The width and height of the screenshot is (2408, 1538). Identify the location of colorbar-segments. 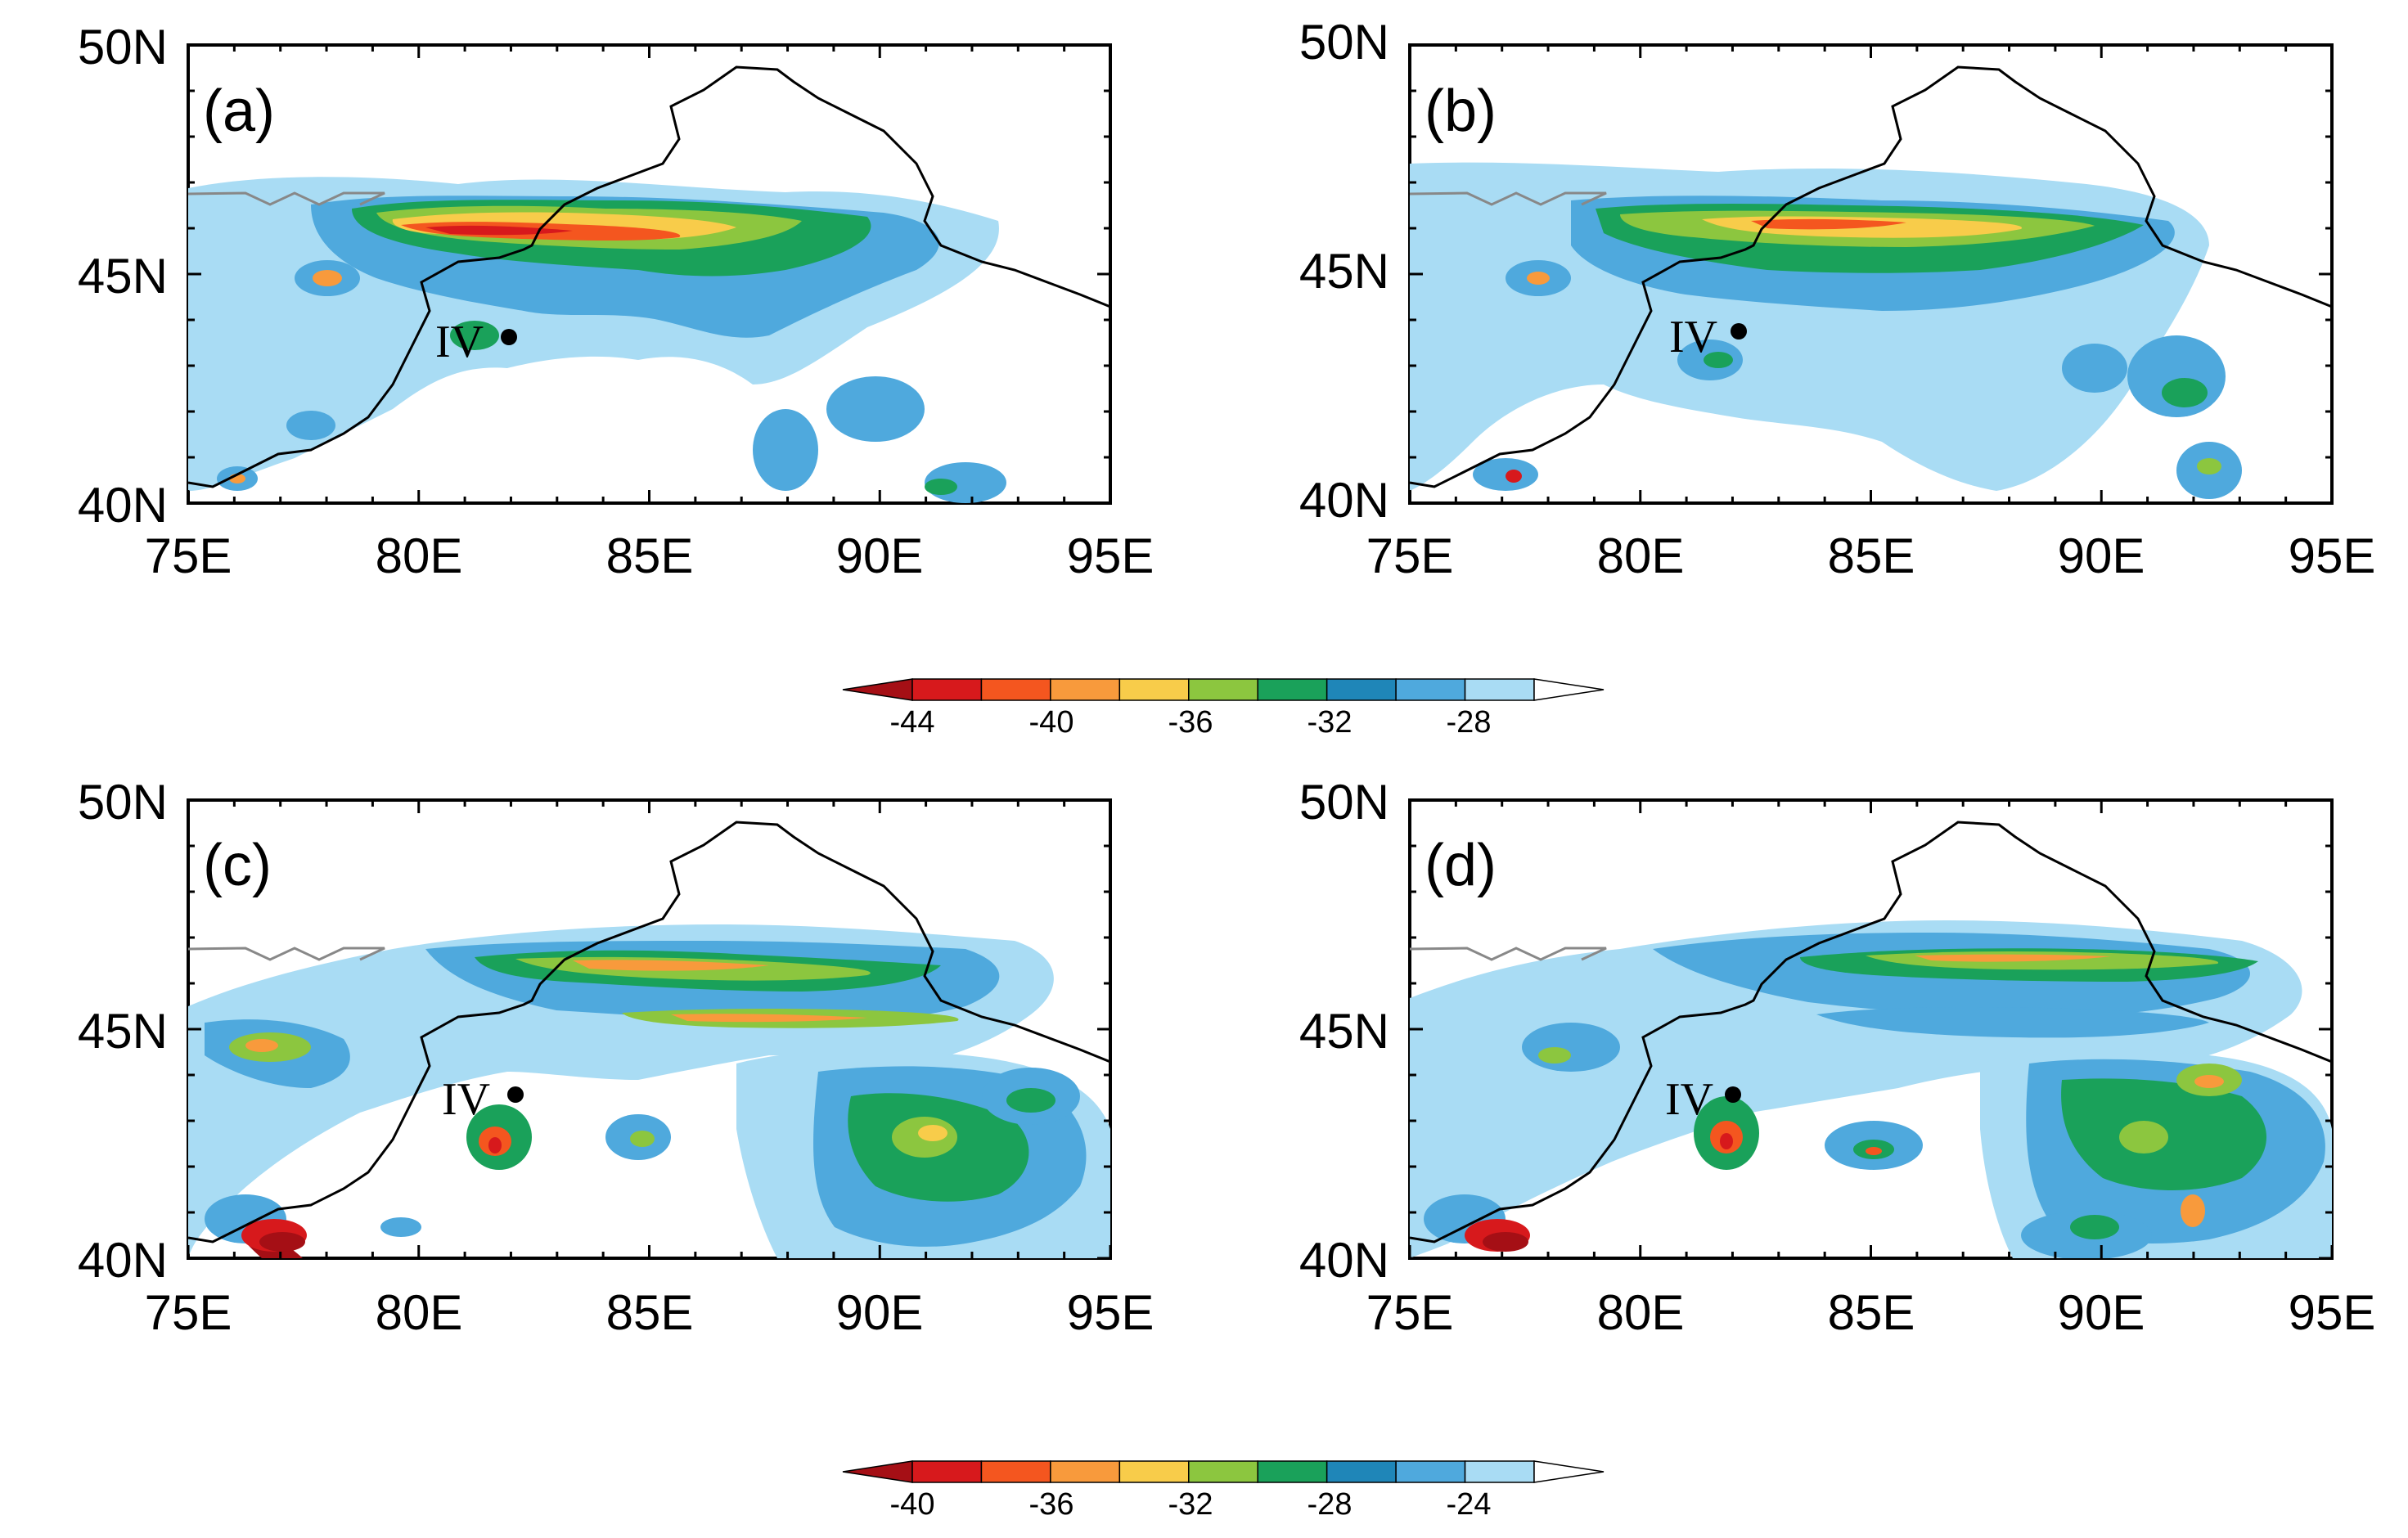
(1224, 1471).